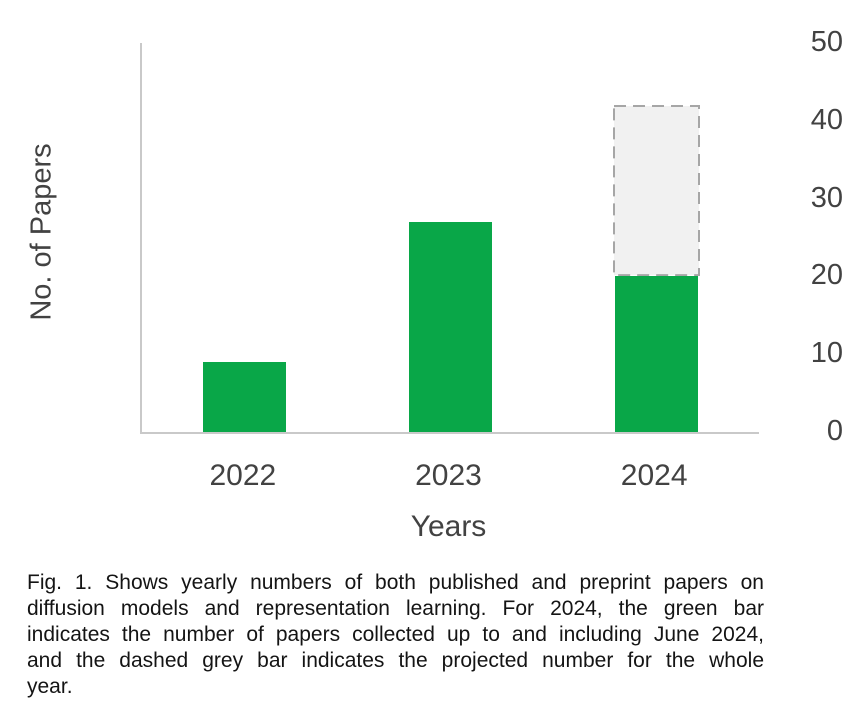 Image resolution: width=843 pixels, height=727 pixels. I want to click on bar-2024-projected, so click(656, 191).